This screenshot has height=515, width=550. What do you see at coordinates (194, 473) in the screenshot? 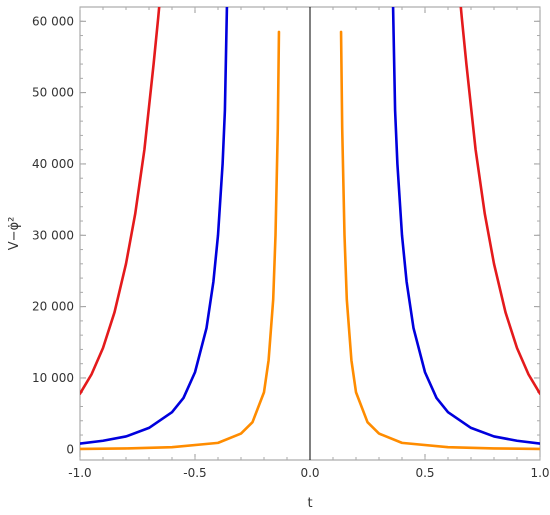
I see `x-tick-label: -0.5` at bounding box center [194, 473].